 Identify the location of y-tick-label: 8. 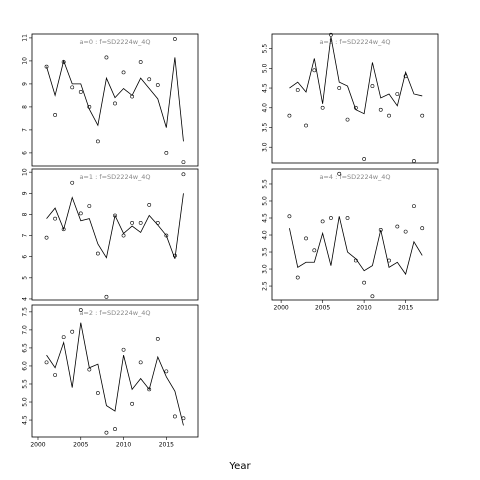
(25, 214).